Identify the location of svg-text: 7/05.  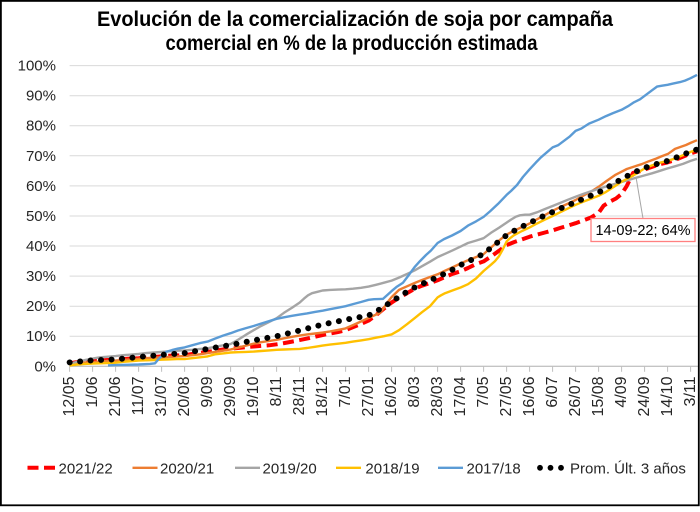
(483, 391).